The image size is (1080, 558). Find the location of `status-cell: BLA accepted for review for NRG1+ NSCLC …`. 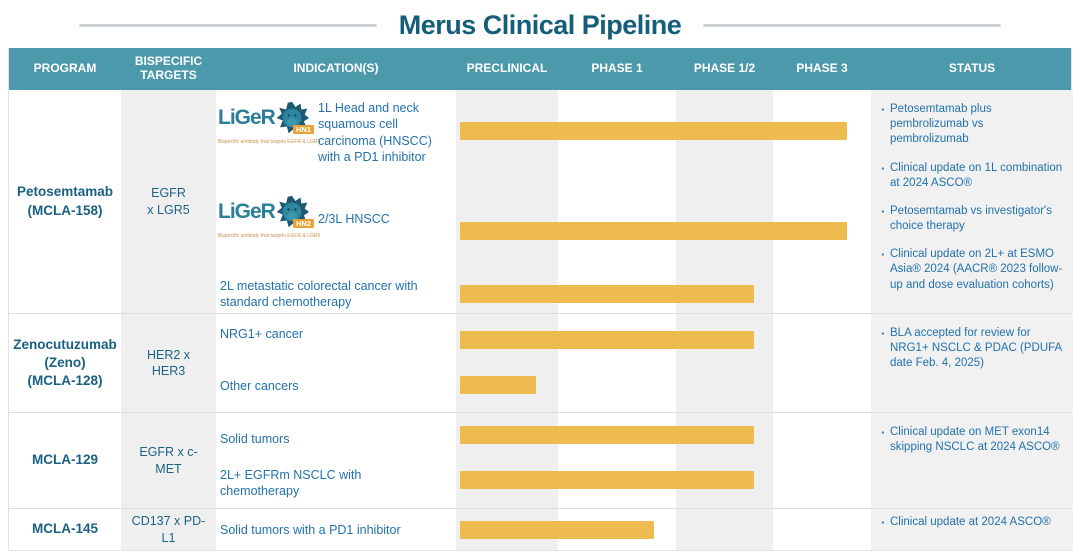

status-cell: BLA accepted for review for NRG1+ NSCLC … is located at coordinates (972, 363).